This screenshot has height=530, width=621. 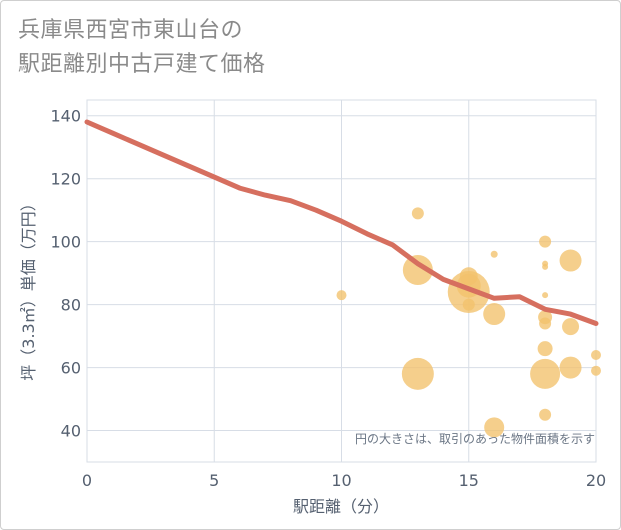 I want to click on y-tick-label: 60, so click(x=71, y=368).